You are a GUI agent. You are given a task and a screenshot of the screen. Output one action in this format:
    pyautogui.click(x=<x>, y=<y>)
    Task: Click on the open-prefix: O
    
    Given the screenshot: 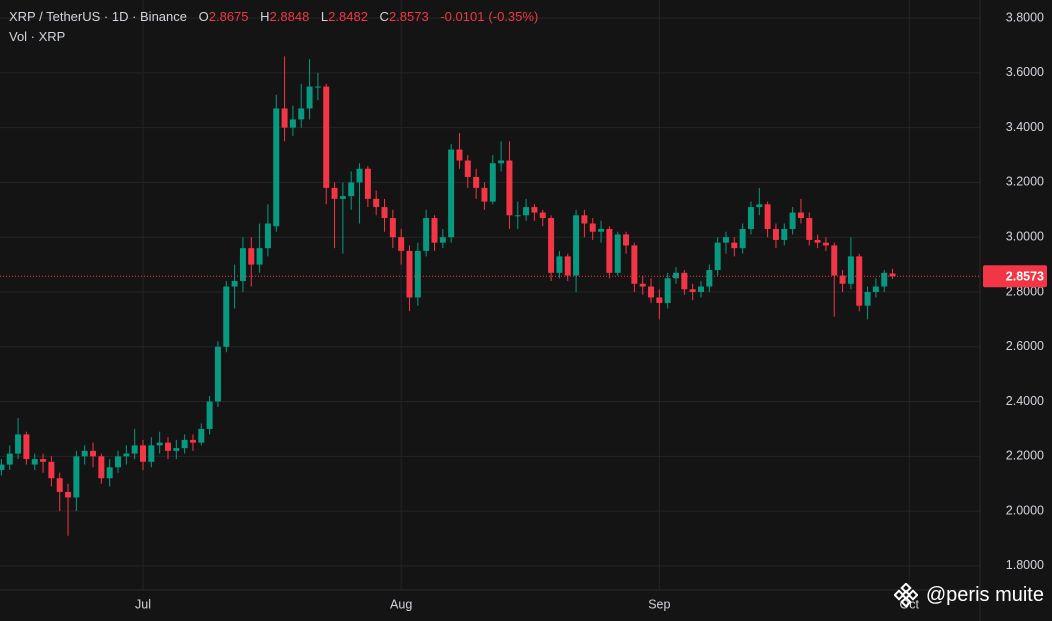 What is the action you would take?
    pyautogui.click(x=203, y=16)
    